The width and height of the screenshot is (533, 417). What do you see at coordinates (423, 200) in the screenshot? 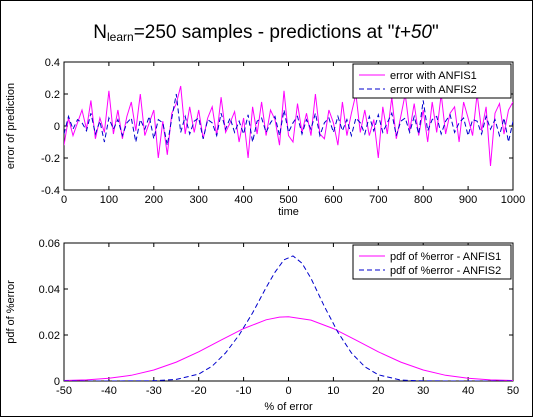
I see `x-tick-label: 800` at bounding box center [423, 200].